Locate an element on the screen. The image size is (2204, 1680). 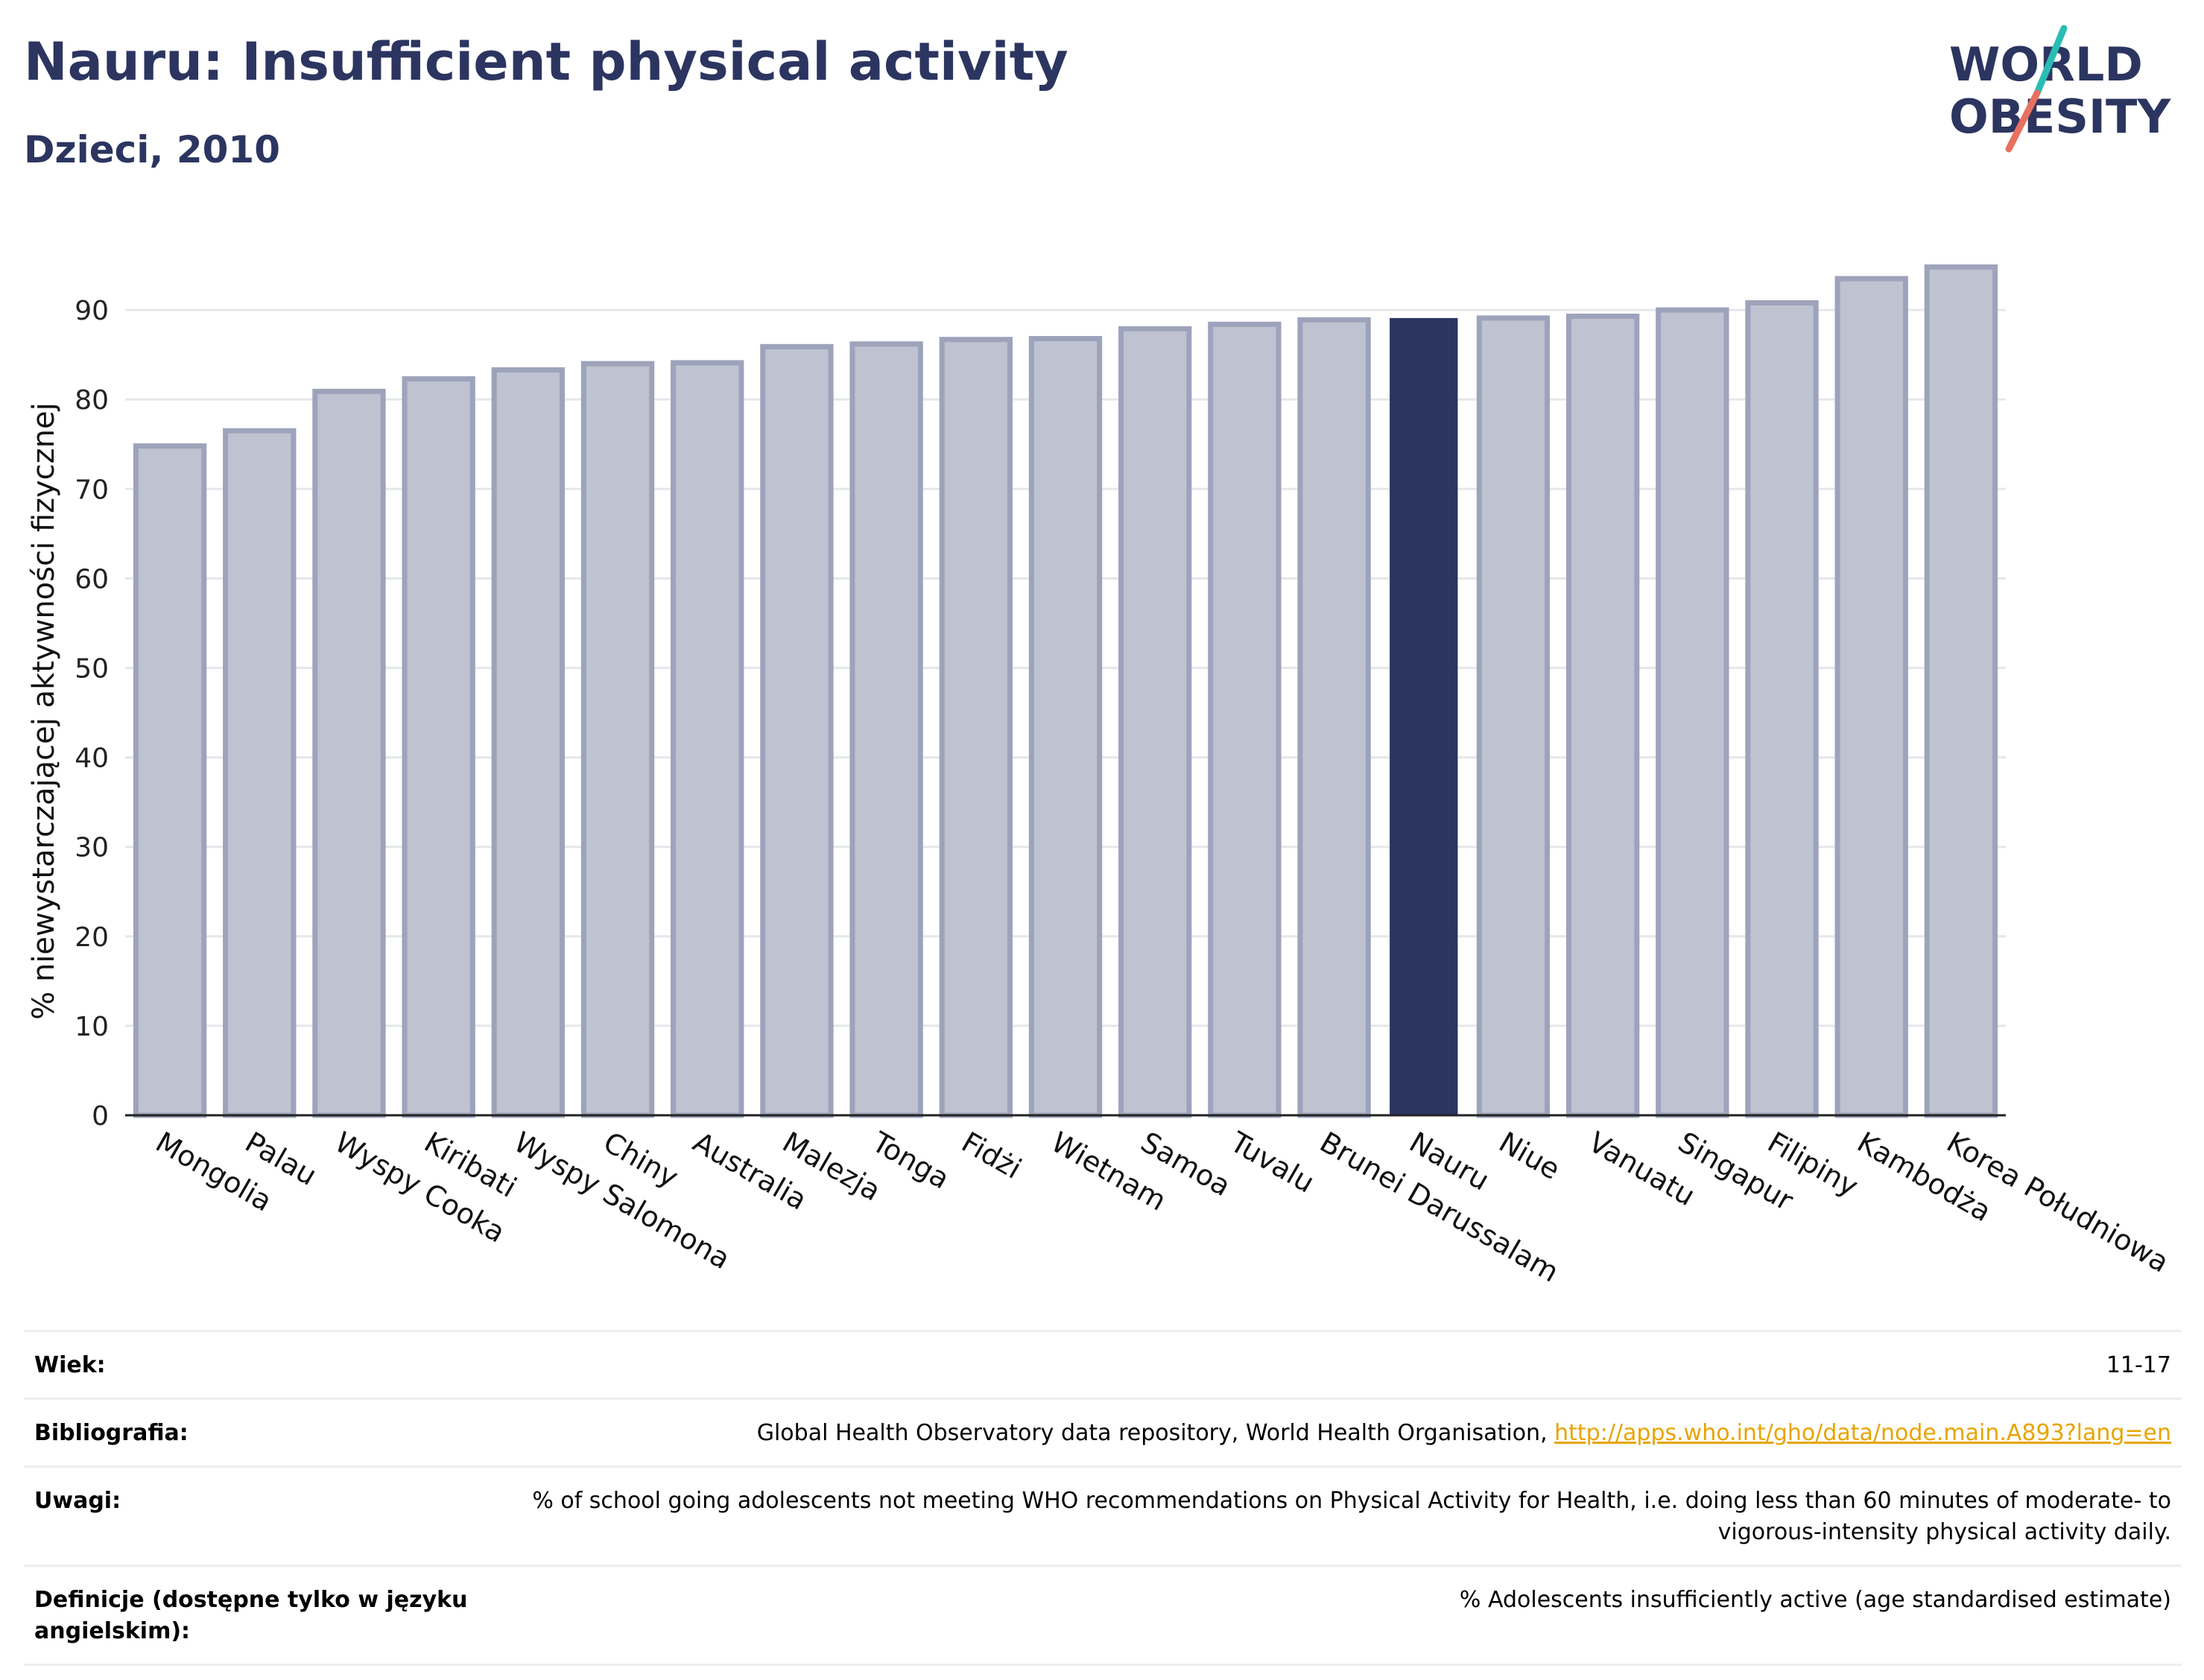
meta-label: Wiek: is located at coordinates (70, 1365).